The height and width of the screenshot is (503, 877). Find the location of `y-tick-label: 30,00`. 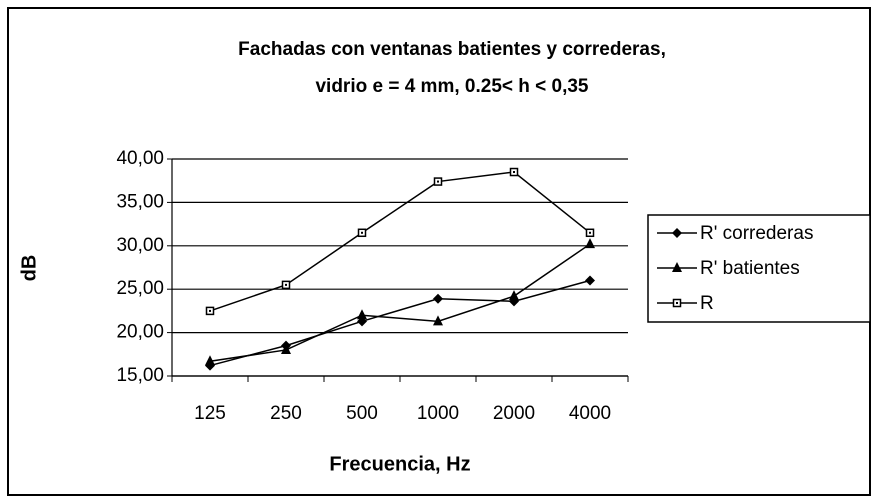

y-tick-label: 30,00 is located at coordinates (140, 245).